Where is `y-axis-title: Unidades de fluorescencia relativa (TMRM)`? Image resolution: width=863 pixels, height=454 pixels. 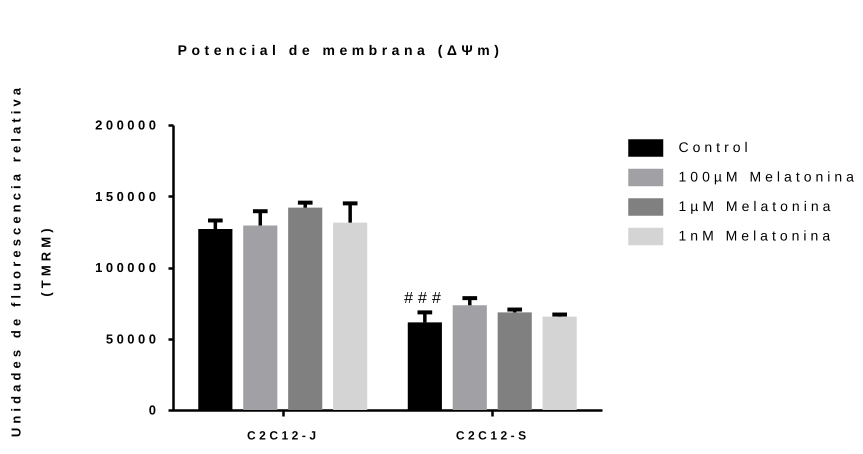
y-axis-title: Unidades de fluorescencia relativa (TMRM) is located at coordinates (31, 261).